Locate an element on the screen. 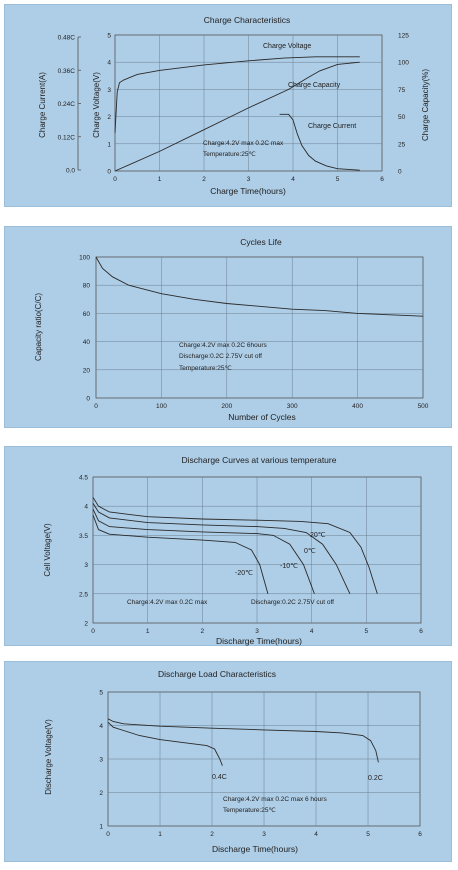  voltage-tick-label: 3 is located at coordinates (109, 90).